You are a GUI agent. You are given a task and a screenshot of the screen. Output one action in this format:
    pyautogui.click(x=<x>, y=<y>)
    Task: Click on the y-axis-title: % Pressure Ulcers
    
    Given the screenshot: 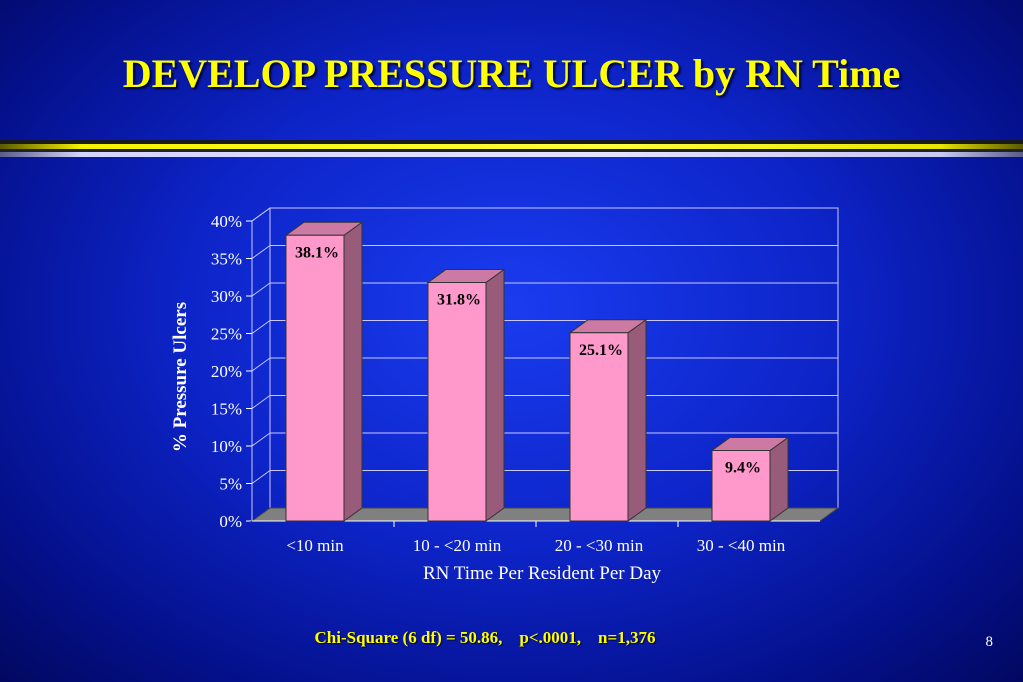 What is the action you would take?
    pyautogui.click(x=180, y=377)
    